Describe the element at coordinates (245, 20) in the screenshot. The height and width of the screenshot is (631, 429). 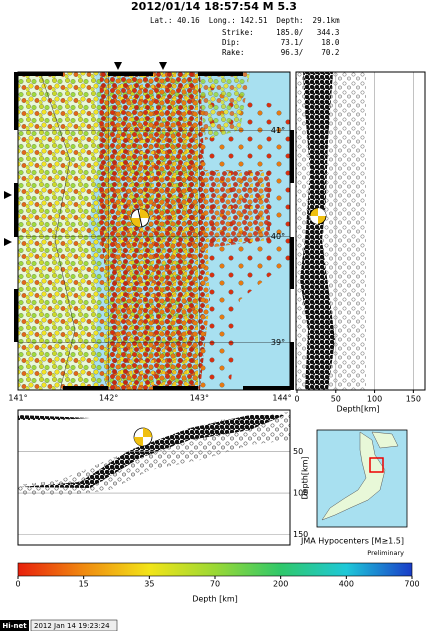
I see `location: Lat.: 40.16 Long.: 142.51 Depth: 29.1km` at that location.